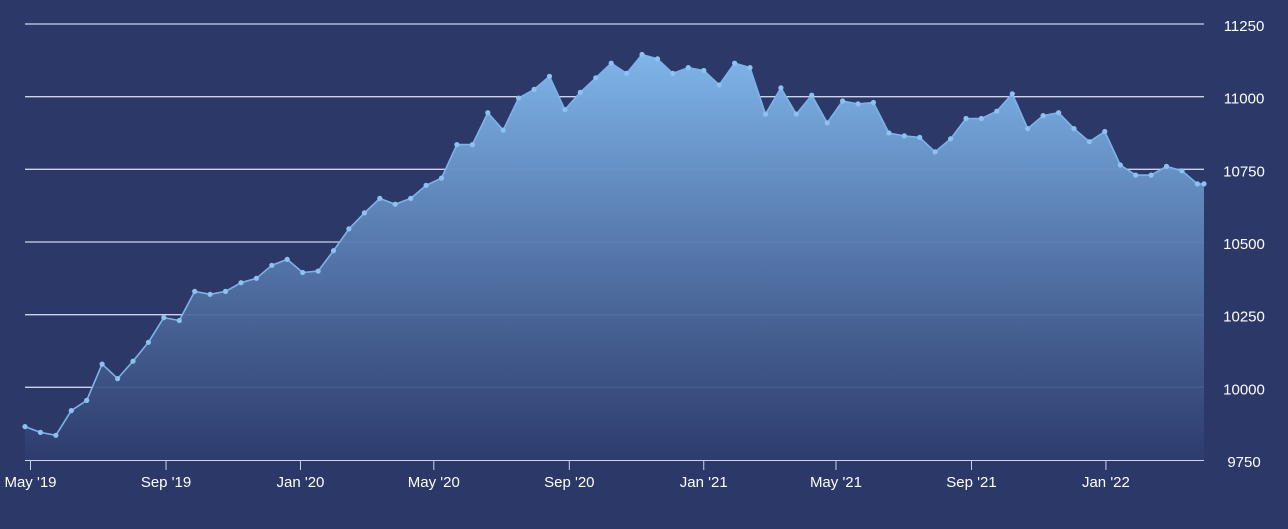 The width and height of the screenshot is (1288, 529). I want to click on x-tick-label: May '20, so click(434, 482).